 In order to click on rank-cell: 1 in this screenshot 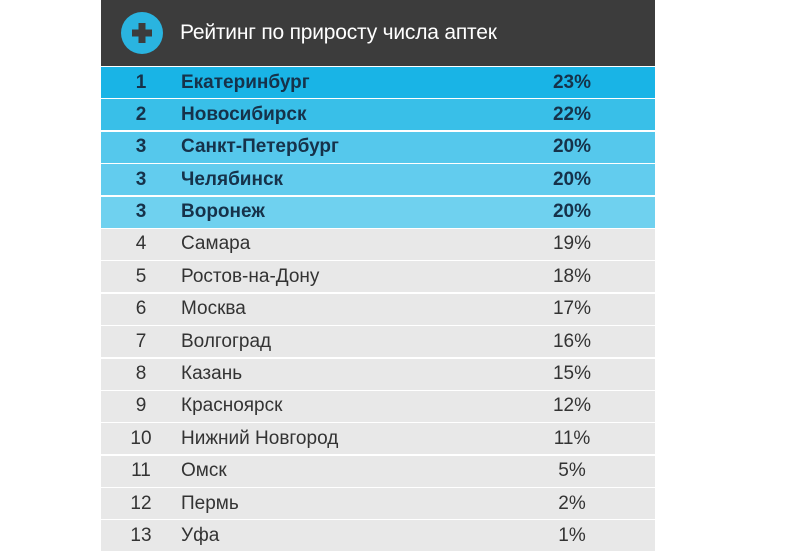, I will do `click(141, 82)`.